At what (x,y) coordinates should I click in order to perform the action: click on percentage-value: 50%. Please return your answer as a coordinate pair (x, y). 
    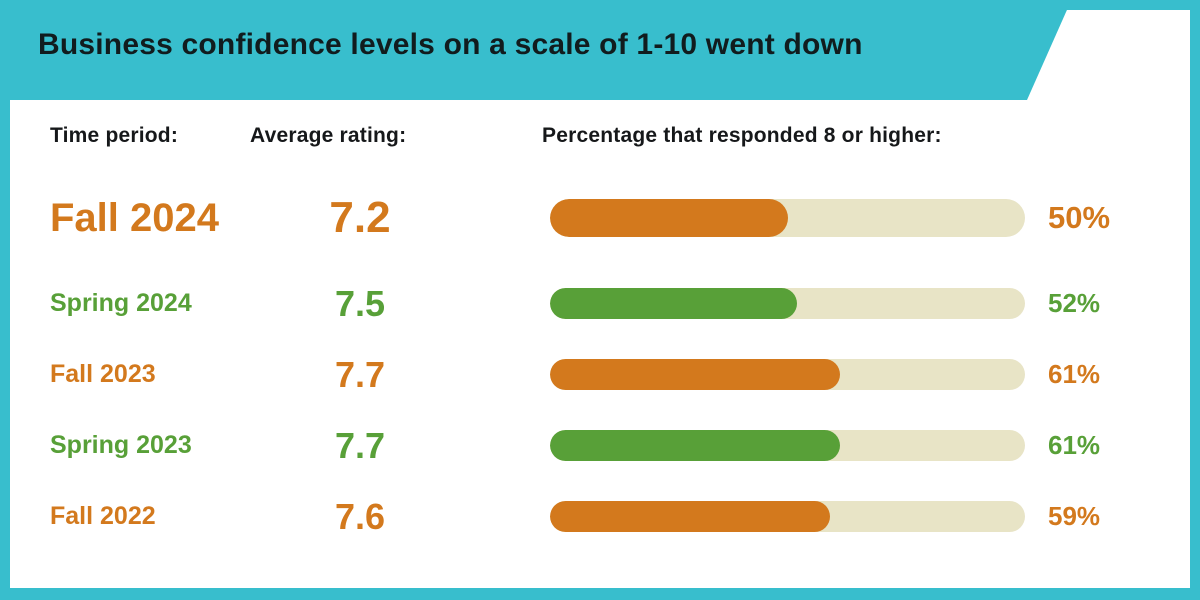
    Looking at the image, I should click on (1079, 217).